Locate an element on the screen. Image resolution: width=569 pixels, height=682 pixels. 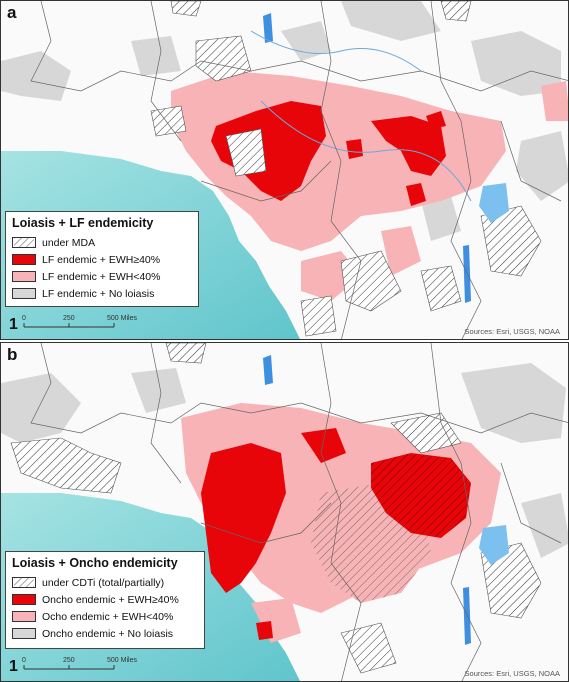
legend-item-no-loiasis: LF endemic + No loiasis is located at coordinates (102, 293).